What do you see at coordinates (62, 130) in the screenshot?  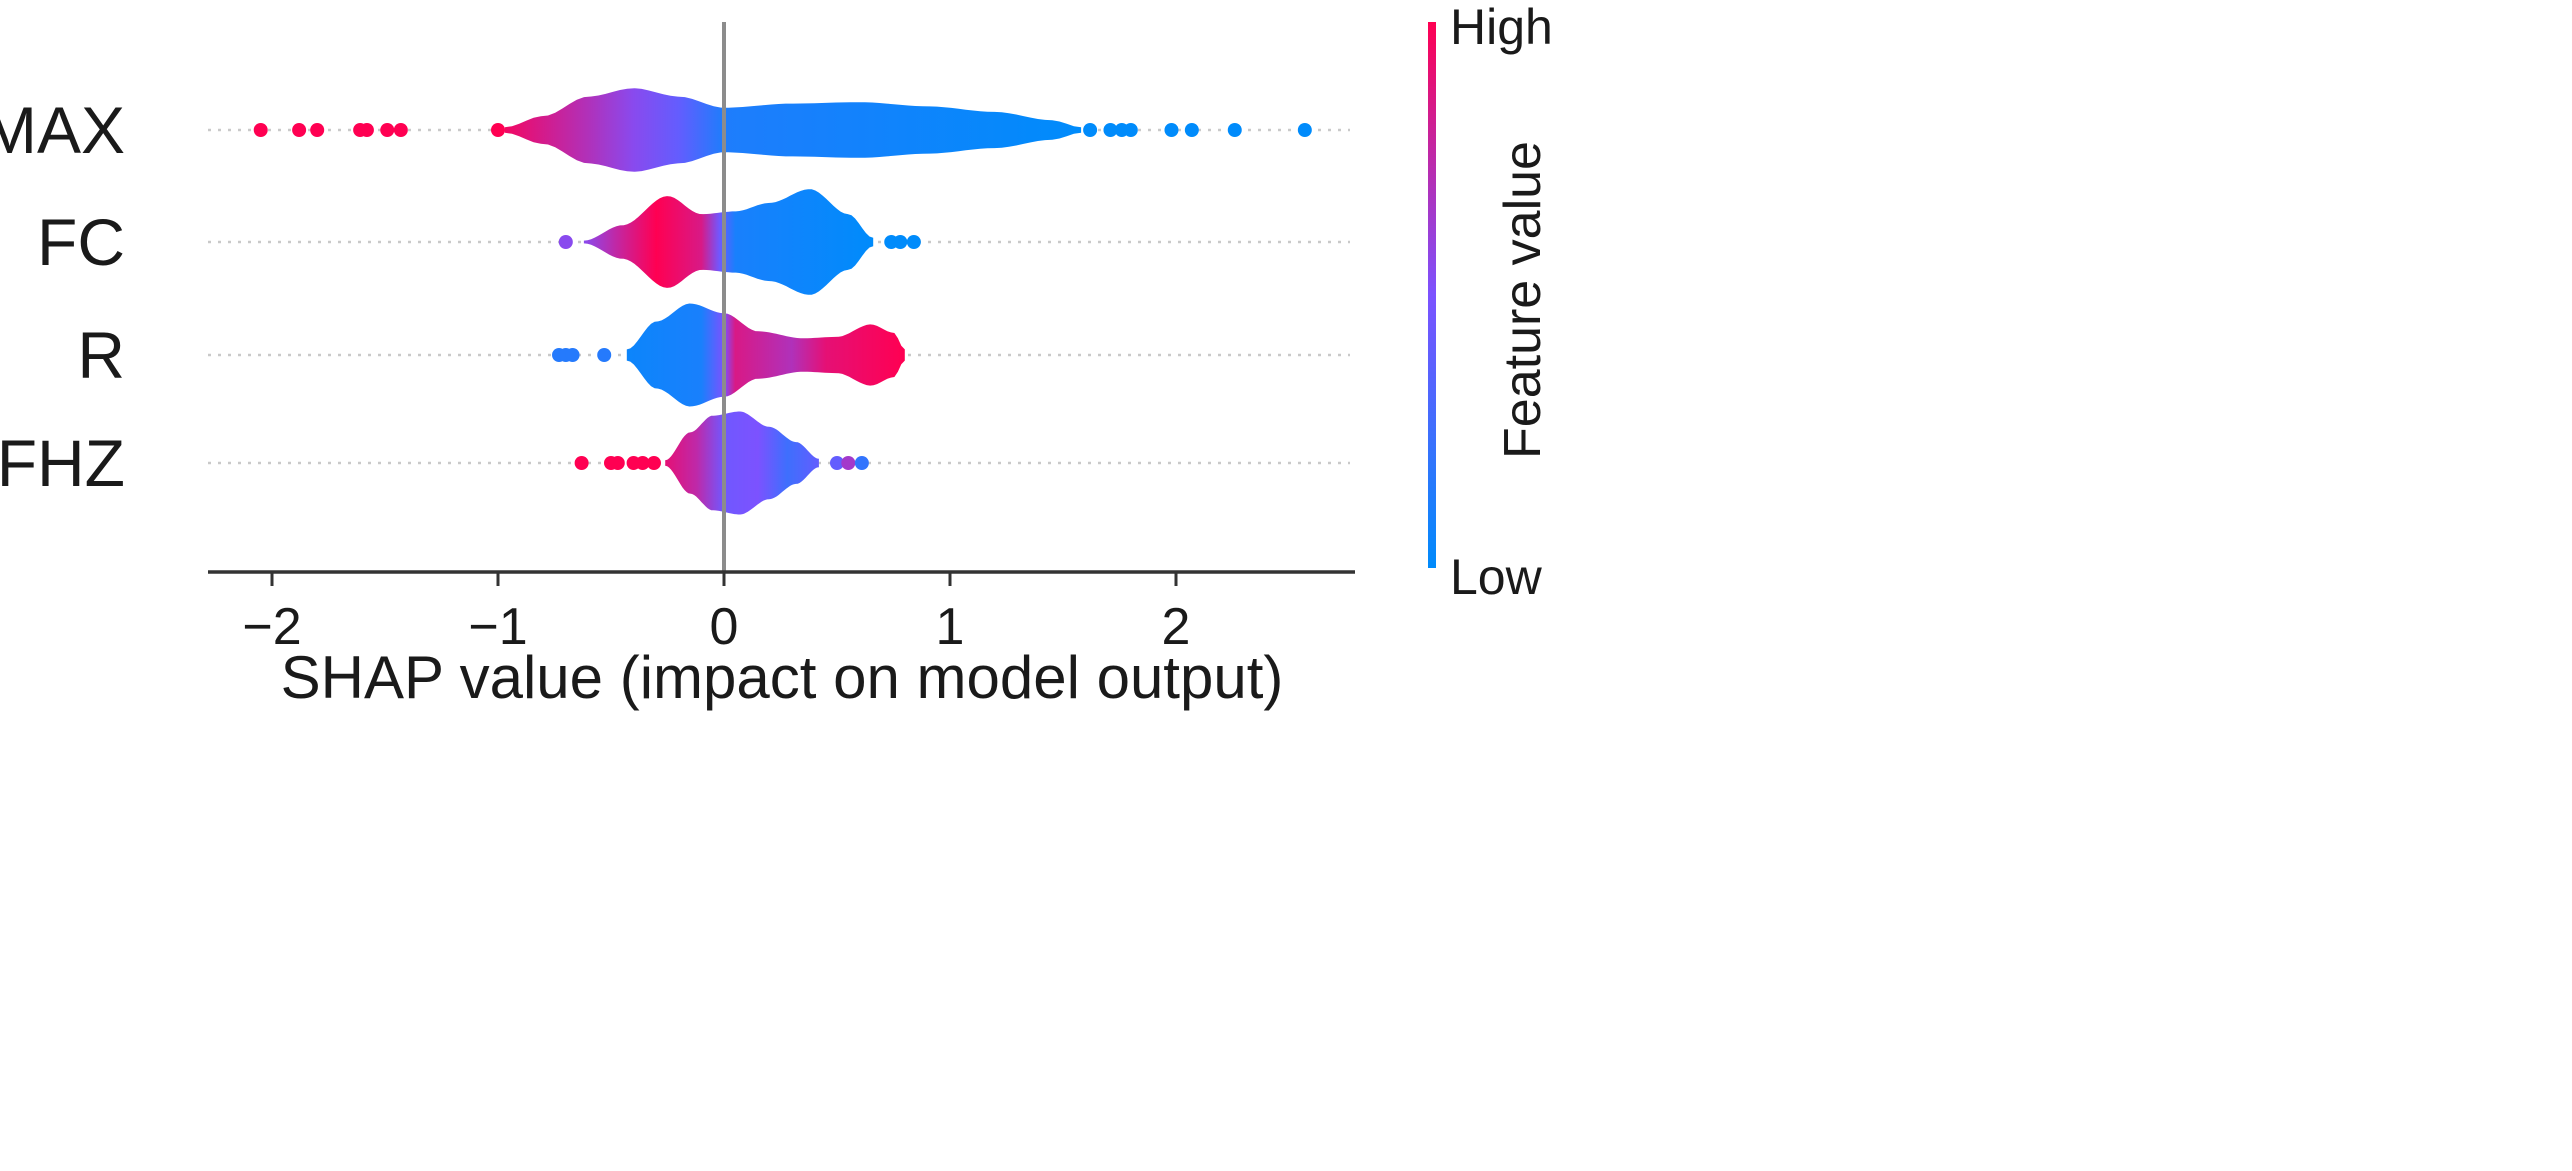 I see `feature-label-smax: SMAX` at bounding box center [62, 130].